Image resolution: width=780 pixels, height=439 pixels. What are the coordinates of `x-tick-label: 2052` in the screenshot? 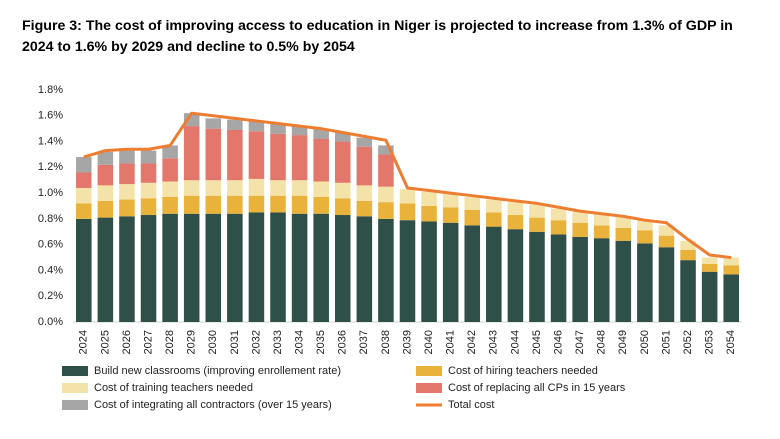 It's located at (688, 342).